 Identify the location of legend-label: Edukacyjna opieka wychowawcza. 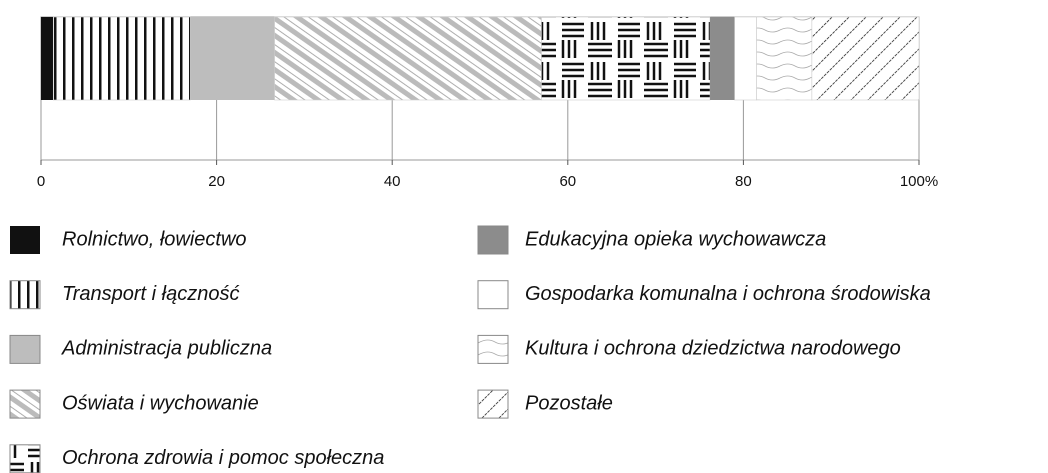
(675, 239).